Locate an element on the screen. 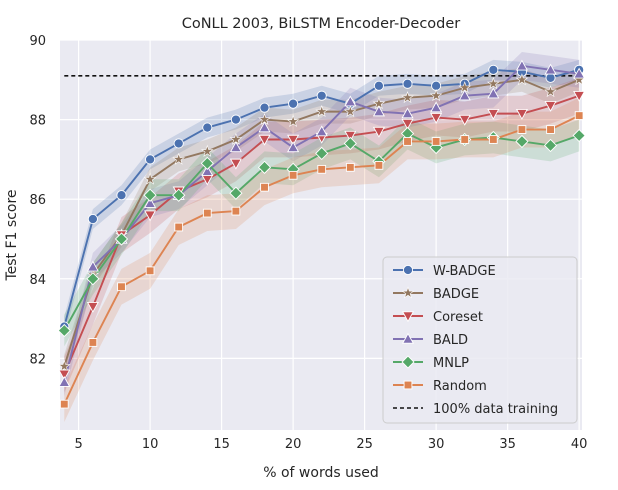 Image resolution: width=618 pixels, height=490 pixels. y-tick-label: 88 is located at coordinates (37, 121).